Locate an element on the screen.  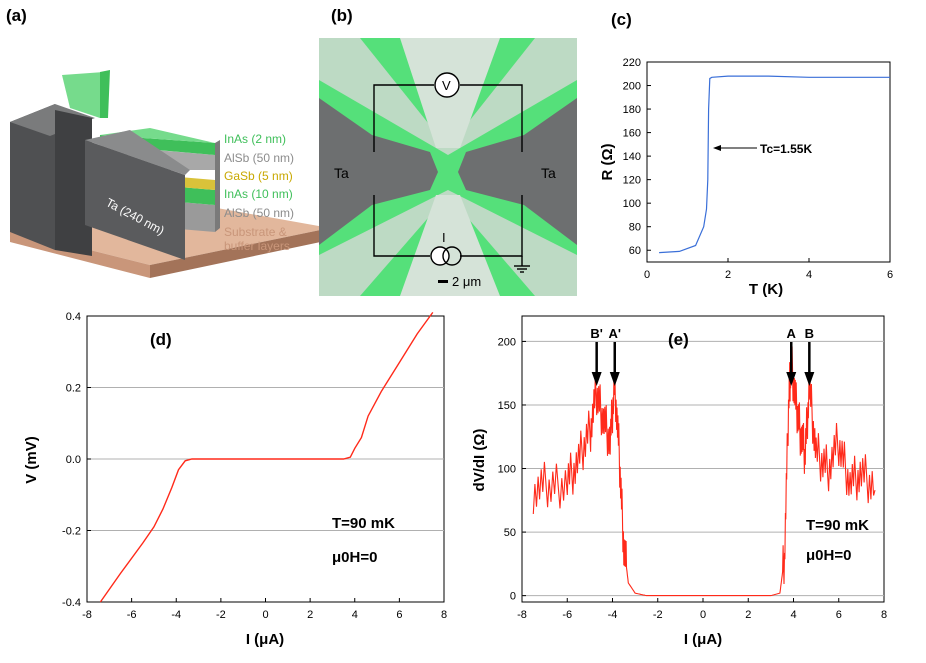
lead-bottom-left is located at coordinates (383, 243).